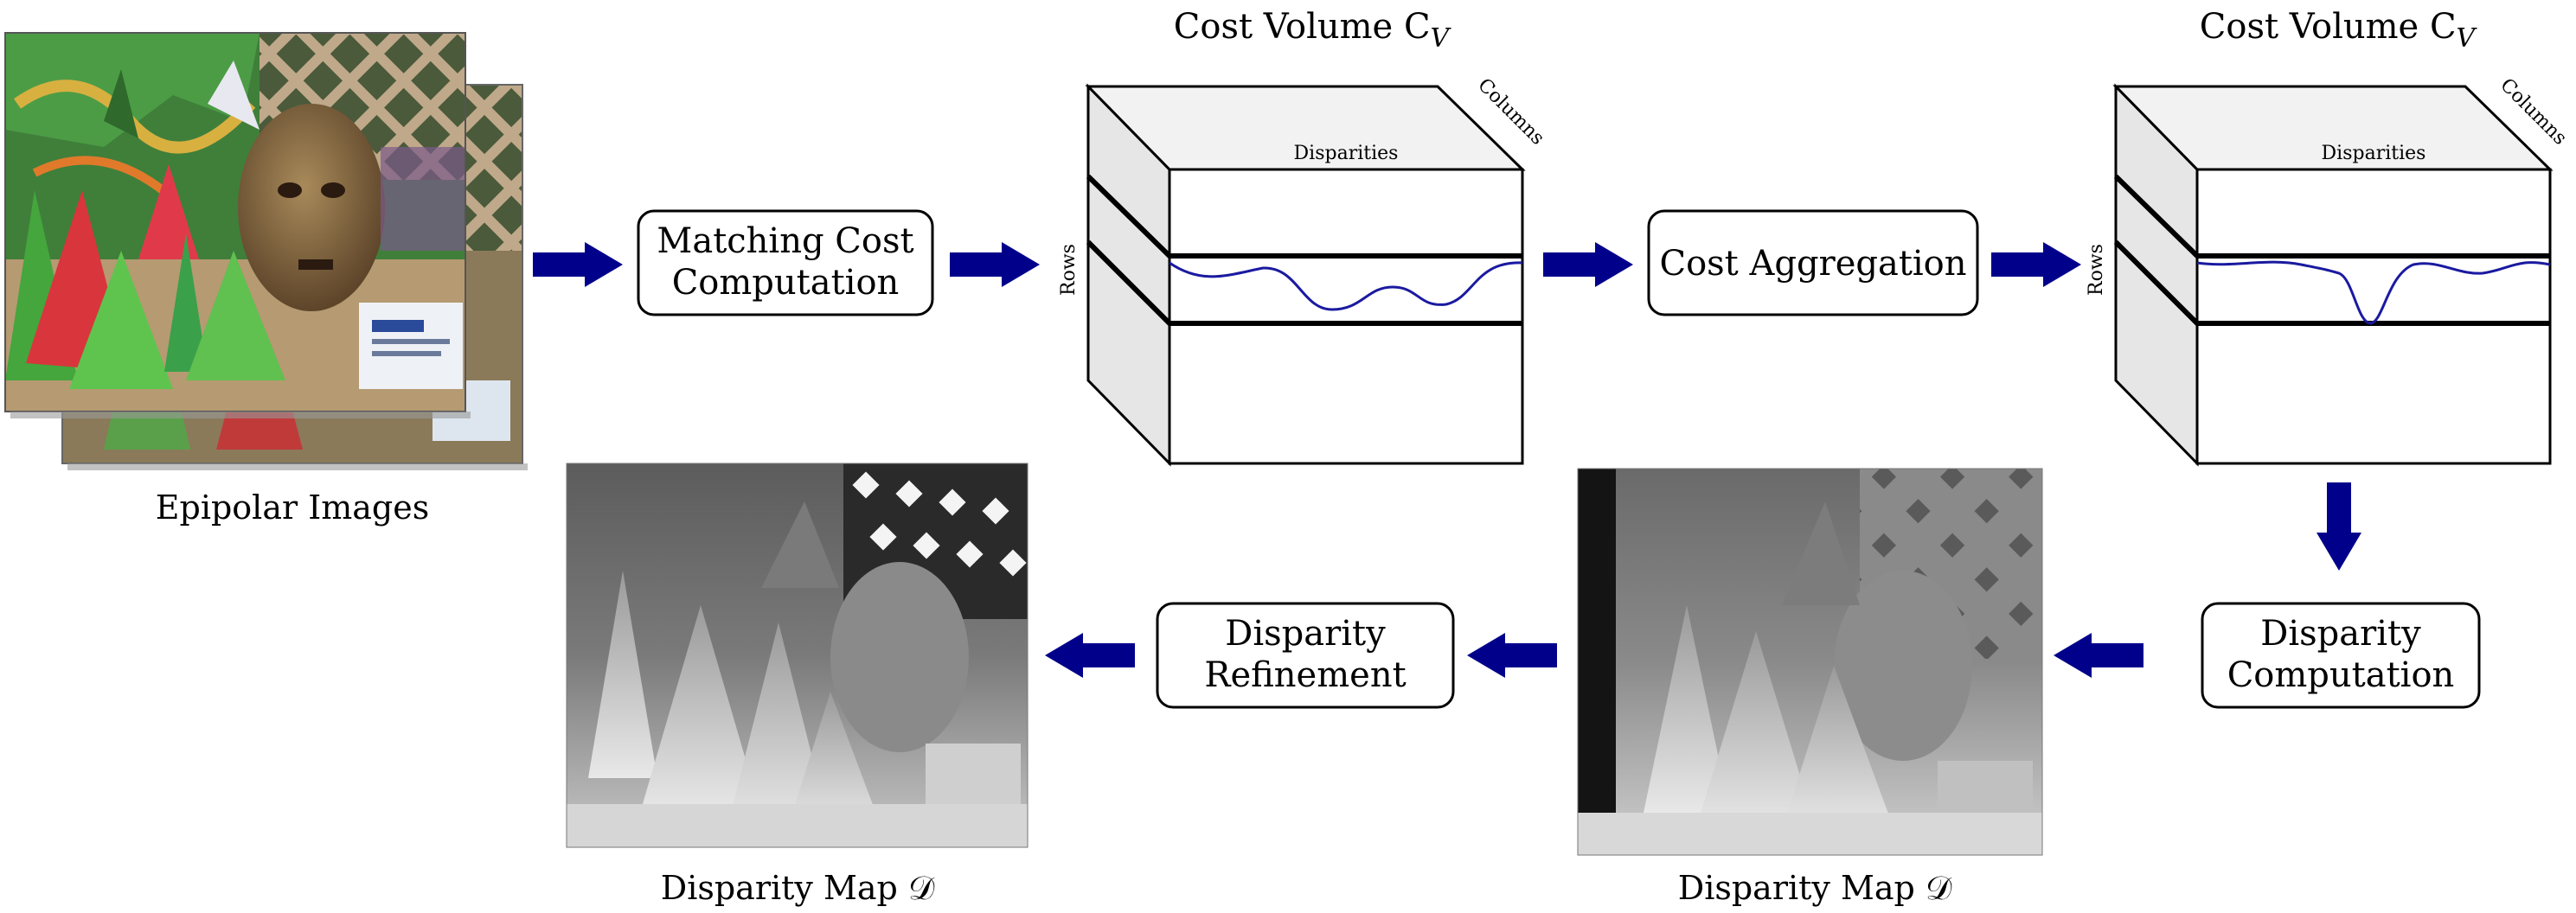  I want to click on cost-aggregation-box: Cost Aggregation, so click(1813, 262).